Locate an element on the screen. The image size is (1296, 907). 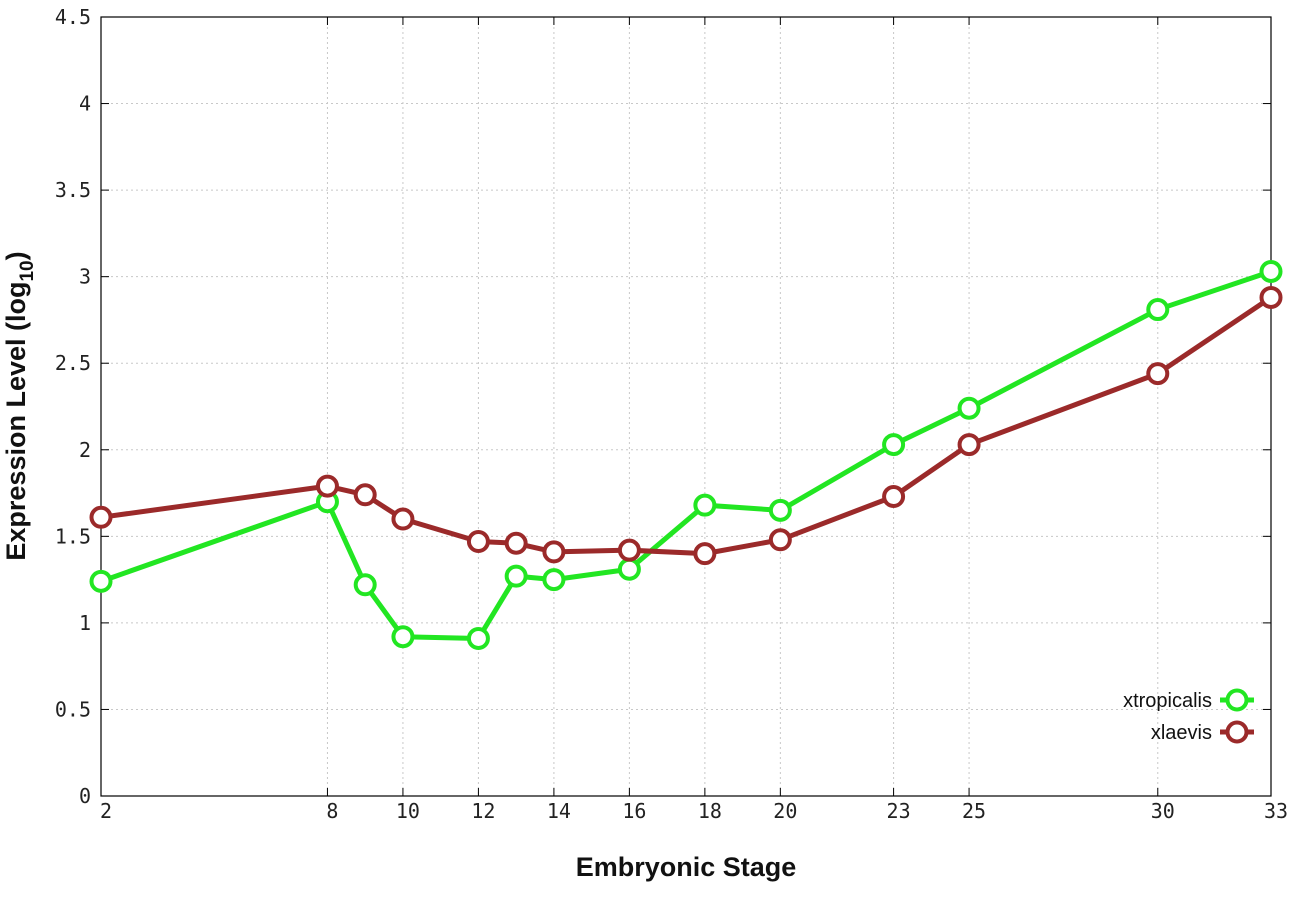
legend-label-xtropicalis: xtropicalis is located at coordinates (1167, 701).